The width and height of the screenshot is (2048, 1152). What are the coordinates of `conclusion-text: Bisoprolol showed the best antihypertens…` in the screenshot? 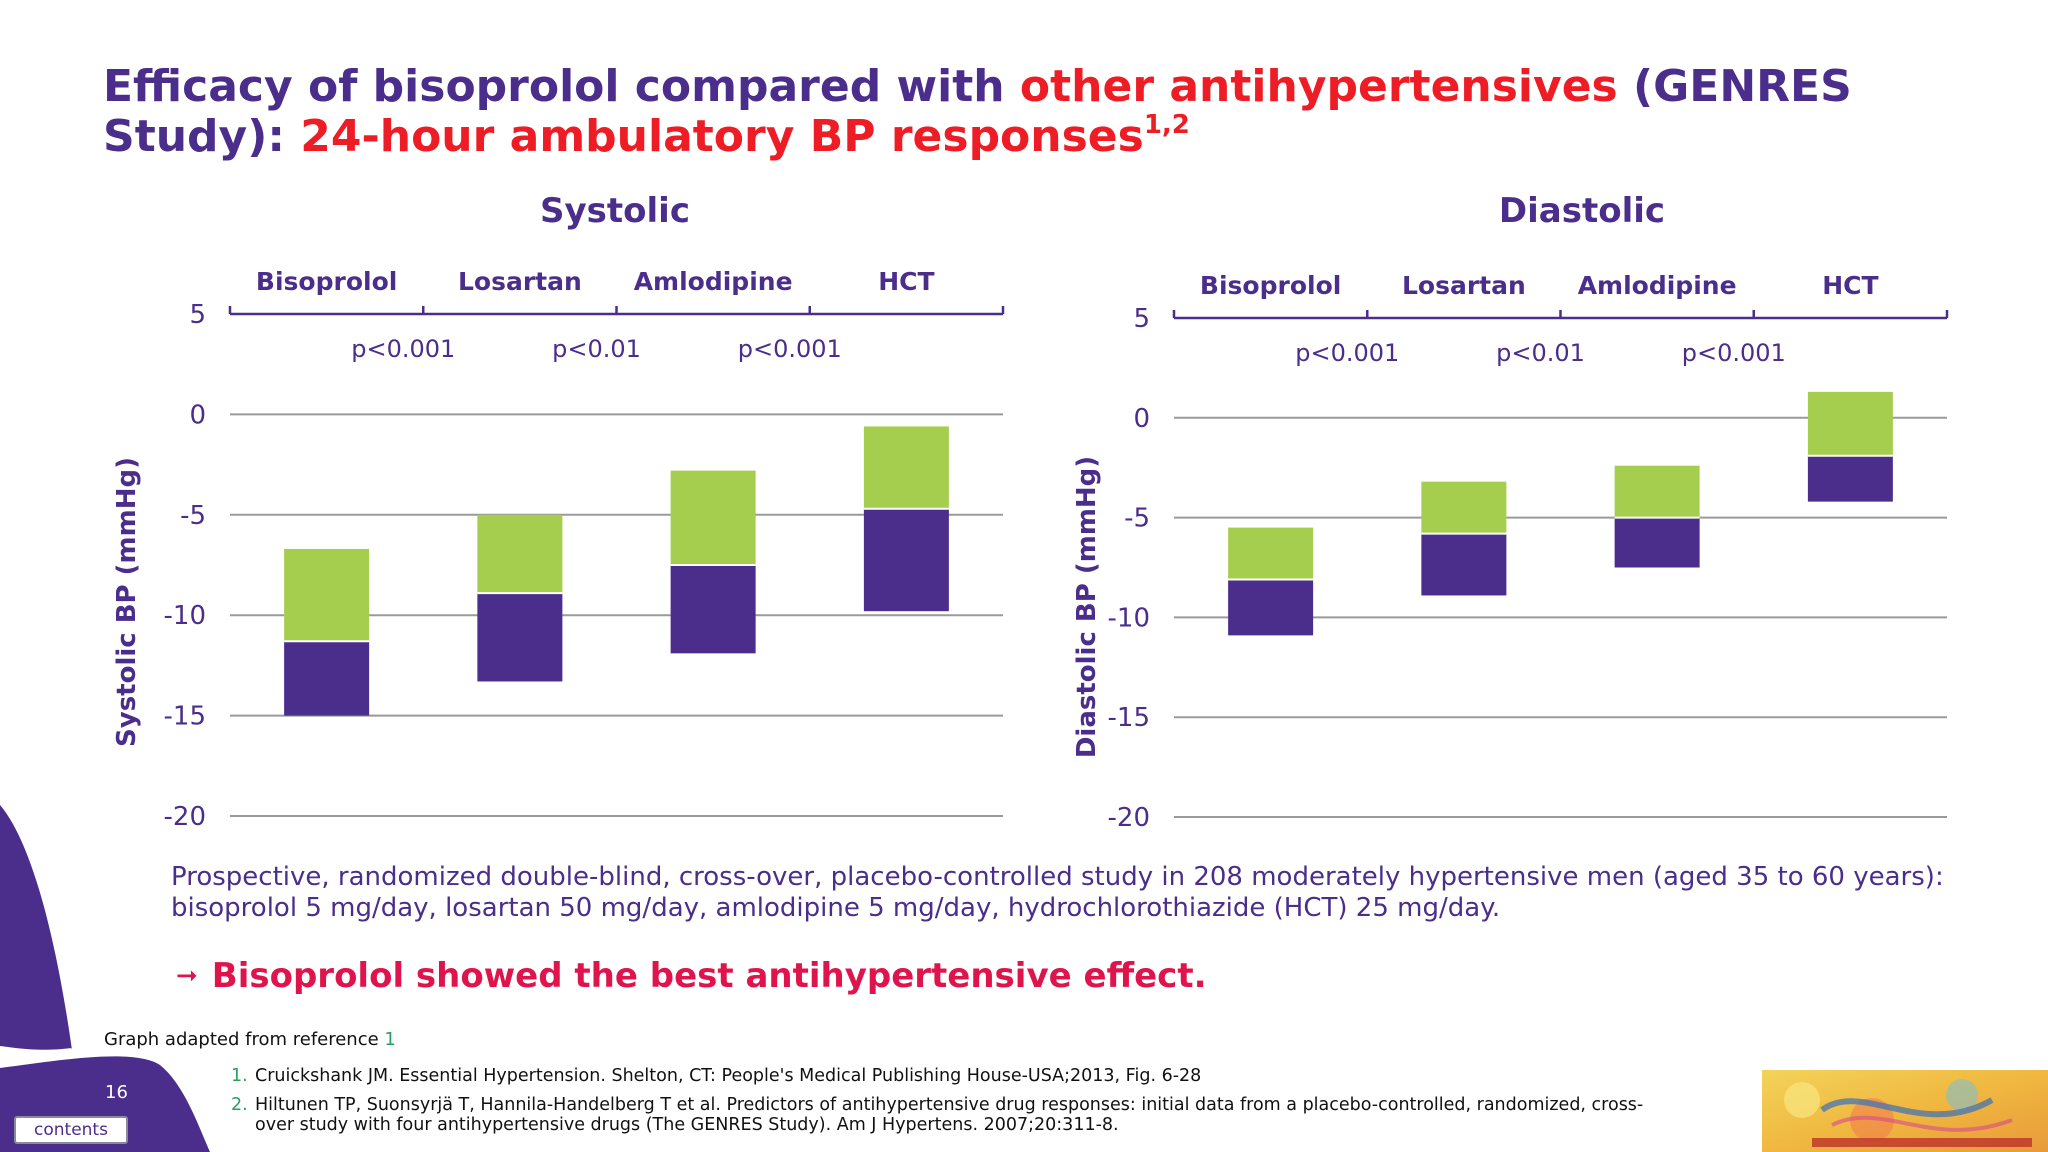 It's located at (709, 976).